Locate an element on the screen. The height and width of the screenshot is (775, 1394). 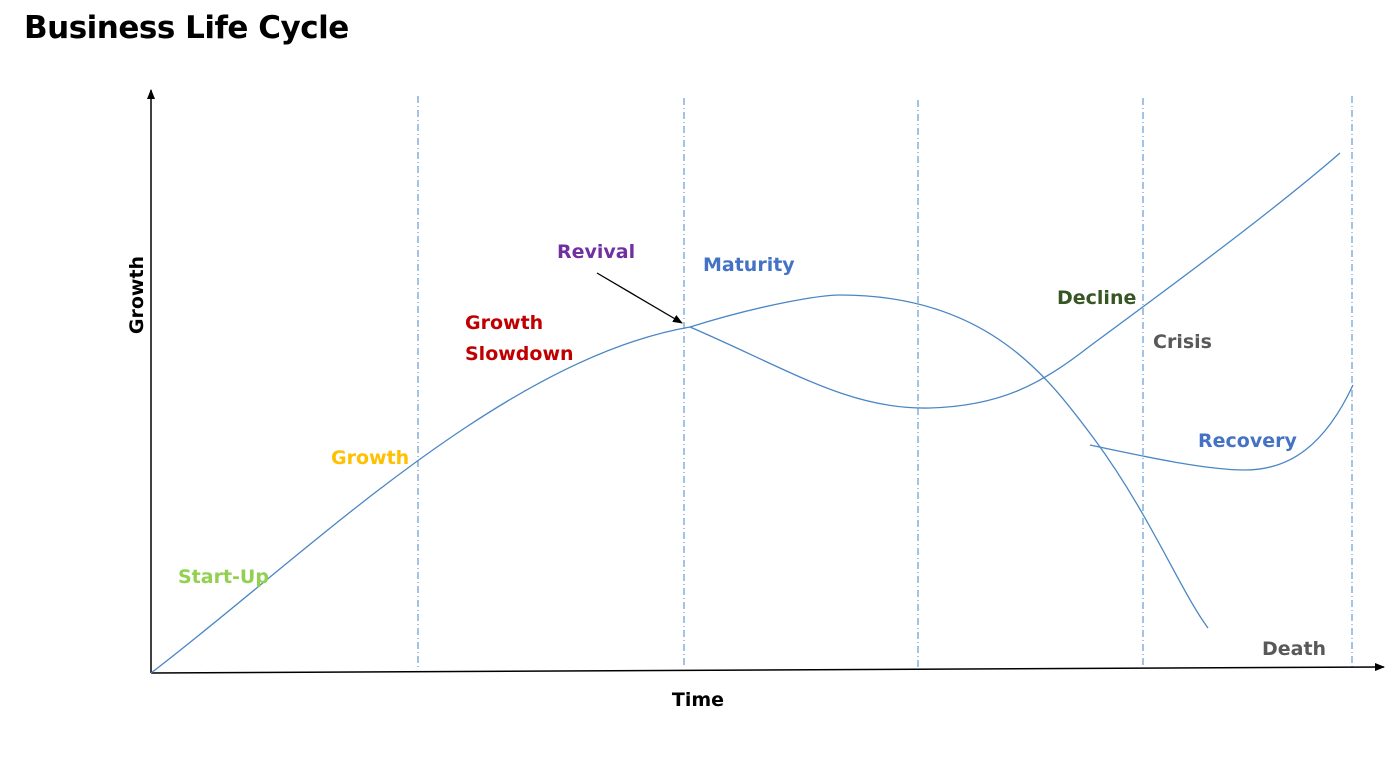
recovery-branch-curve is located at coordinates (1221, 427).